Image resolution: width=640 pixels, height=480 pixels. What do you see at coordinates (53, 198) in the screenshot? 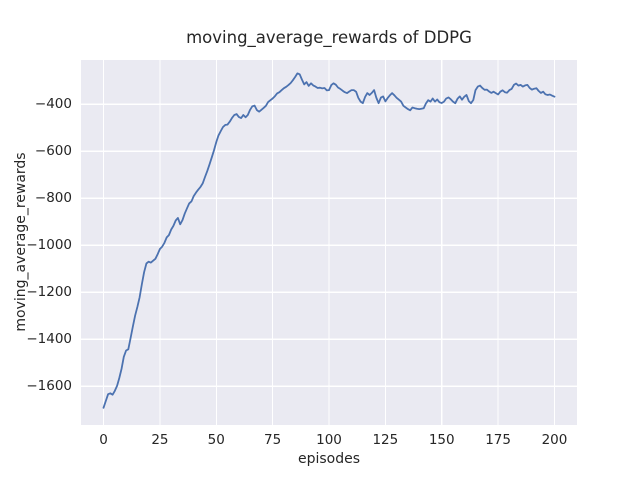
I see `y-tick-label: −800` at bounding box center [53, 198].